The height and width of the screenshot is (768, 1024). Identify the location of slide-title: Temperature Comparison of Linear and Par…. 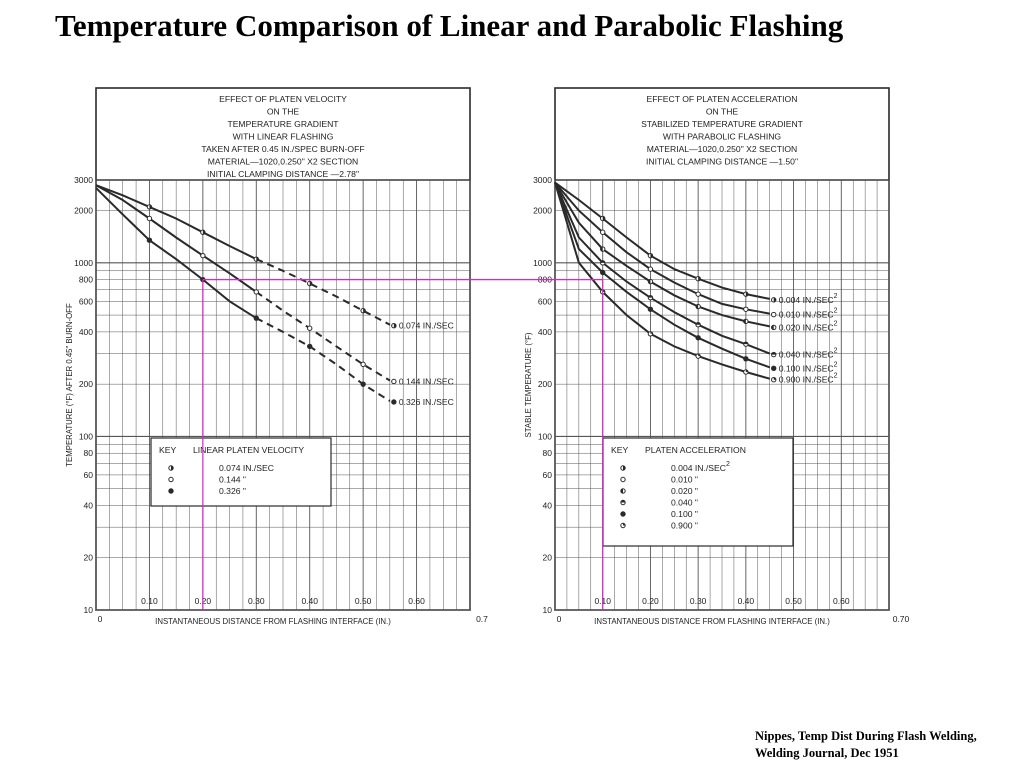
(449, 25).